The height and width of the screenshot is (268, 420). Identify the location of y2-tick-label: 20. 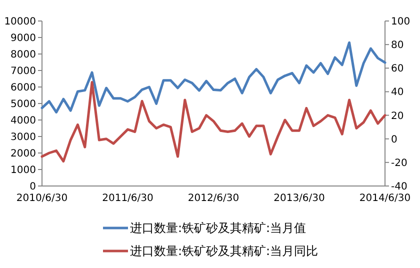
(397, 116).